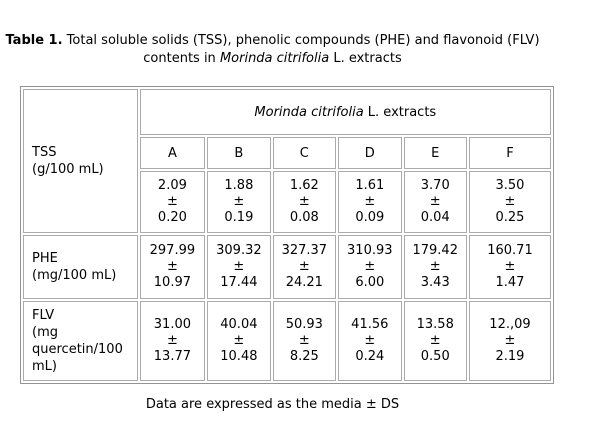 The height and width of the screenshot is (444, 605). Describe the element at coordinates (365, 58) in the screenshot. I see `caption-text-3: L. extracts` at that location.